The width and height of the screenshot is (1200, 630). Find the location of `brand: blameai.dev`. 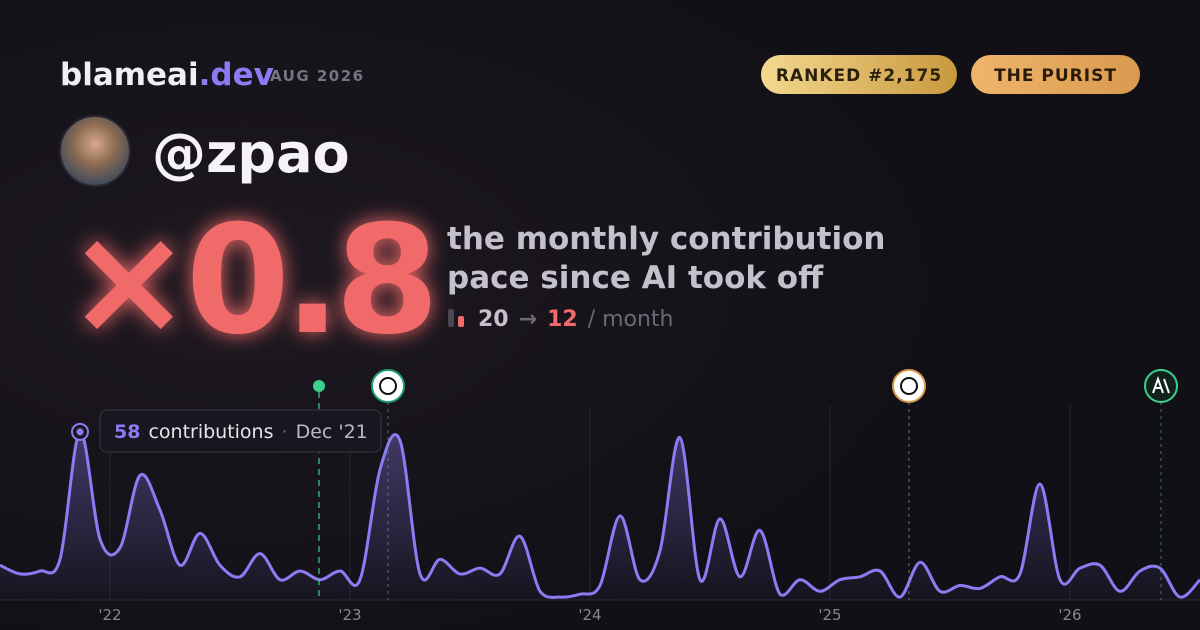

brand: blameai.dev is located at coordinates (167, 75).